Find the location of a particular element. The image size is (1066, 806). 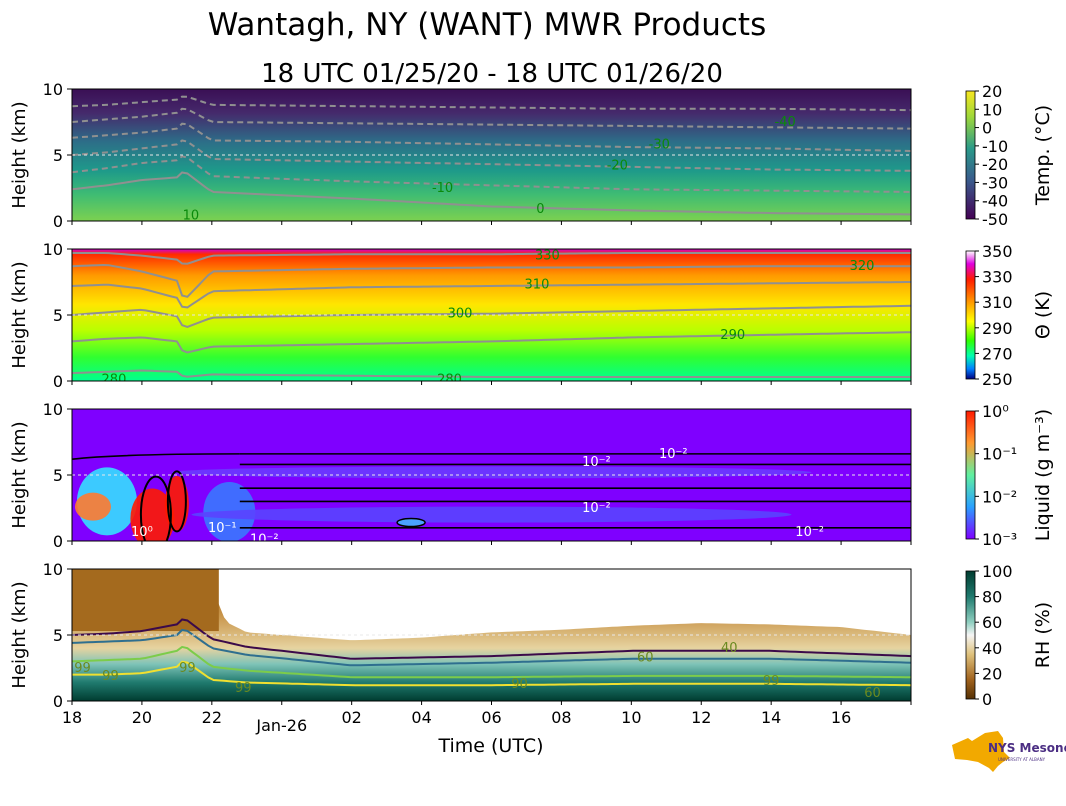

rh-high-moisture-column is located at coordinates (145, 600).